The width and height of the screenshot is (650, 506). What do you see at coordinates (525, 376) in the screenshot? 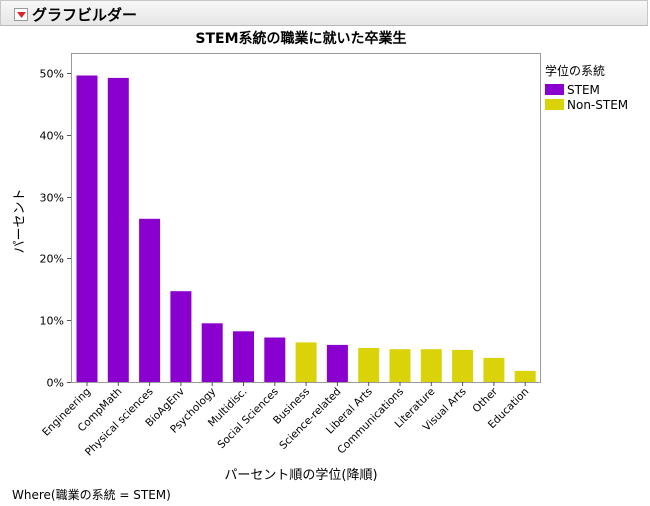
I see `bar-education` at bounding box center [525, 376].